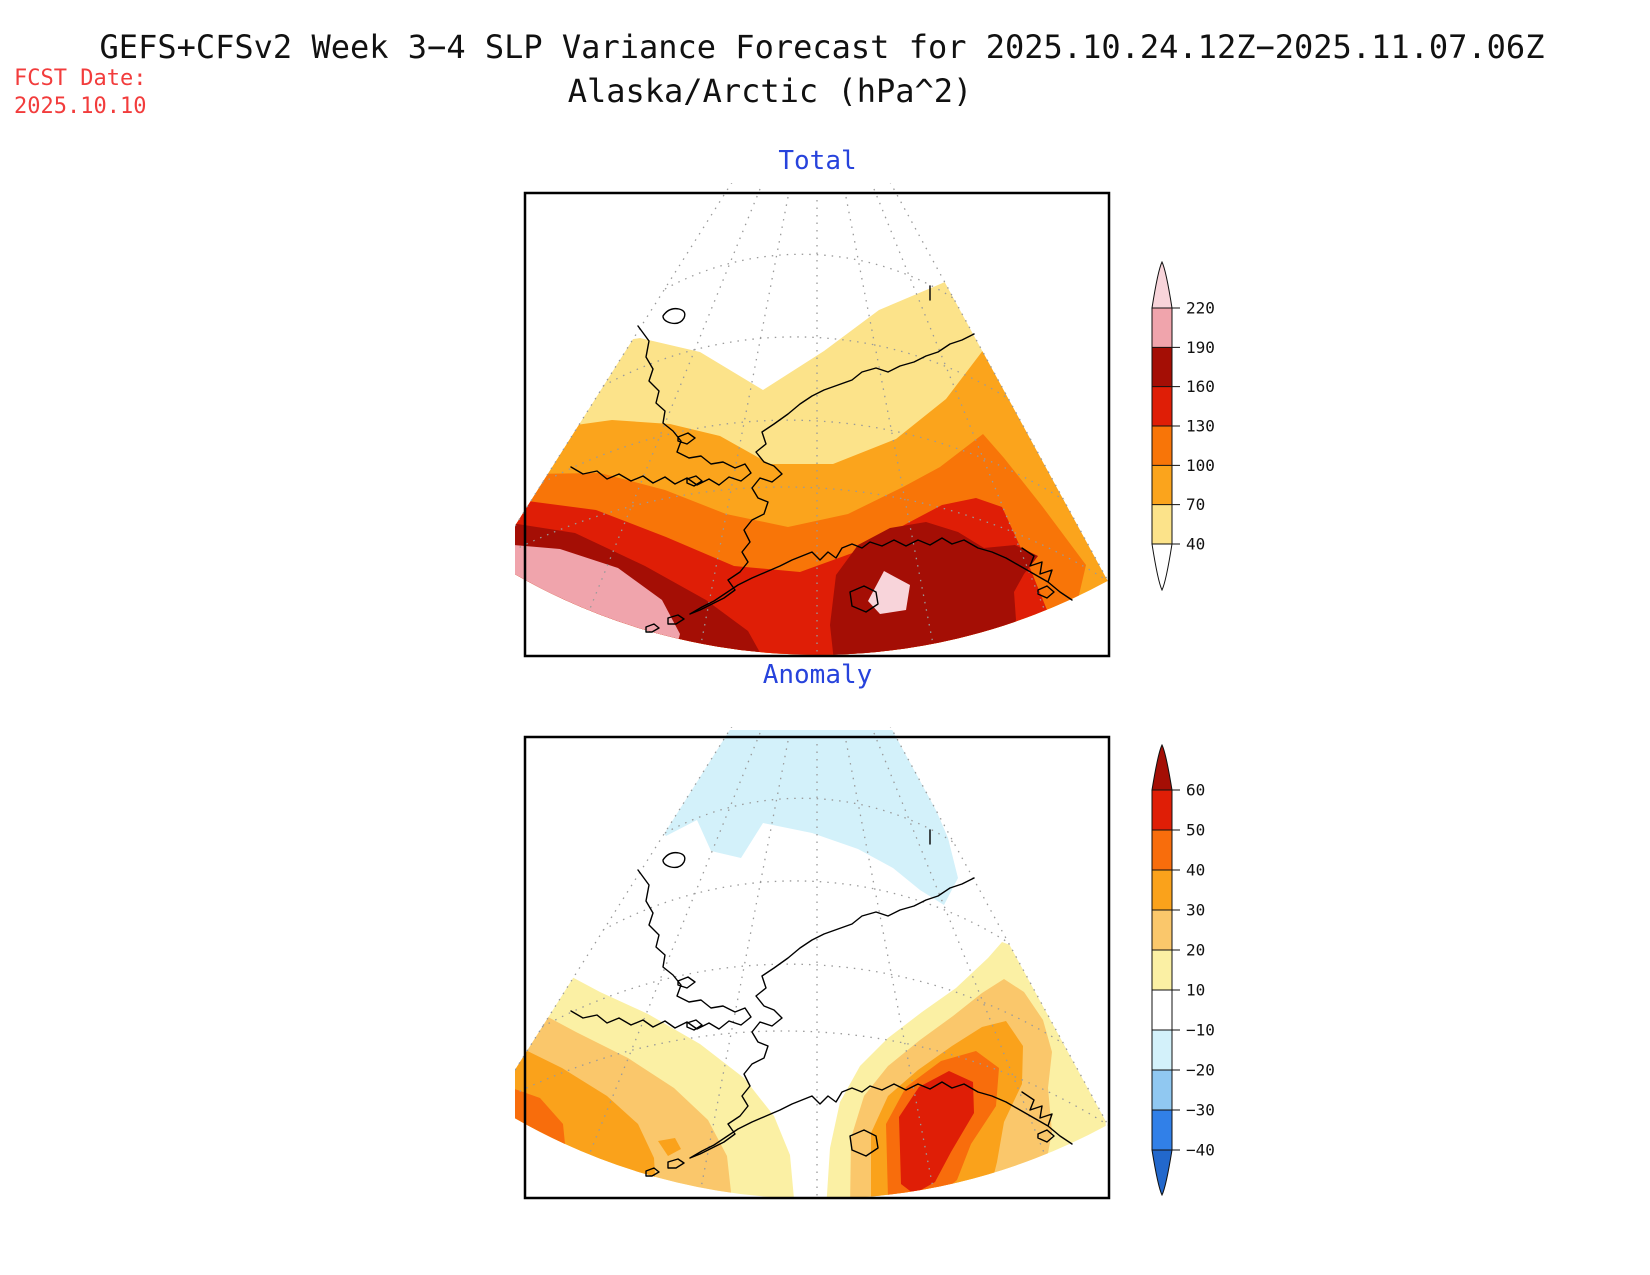  What do you see at coordinates (803, 817) in the screenshot?
I see `band-neg10-neg20` at bounding box center [803, 817].